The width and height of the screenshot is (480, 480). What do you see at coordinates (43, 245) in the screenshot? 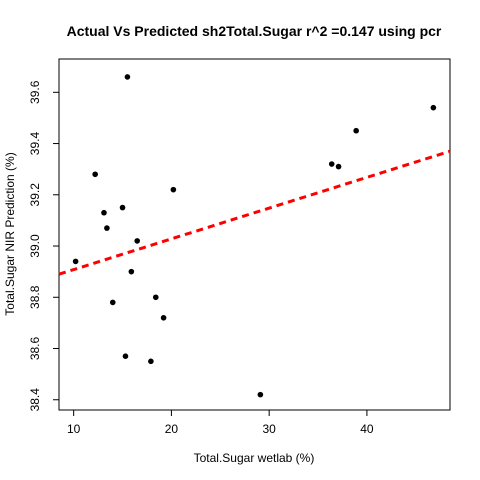
I see `y-axis: 38.4 38.6 38.8 39.0 39.2 39.4 39.6` at bounding box center [43, 245].